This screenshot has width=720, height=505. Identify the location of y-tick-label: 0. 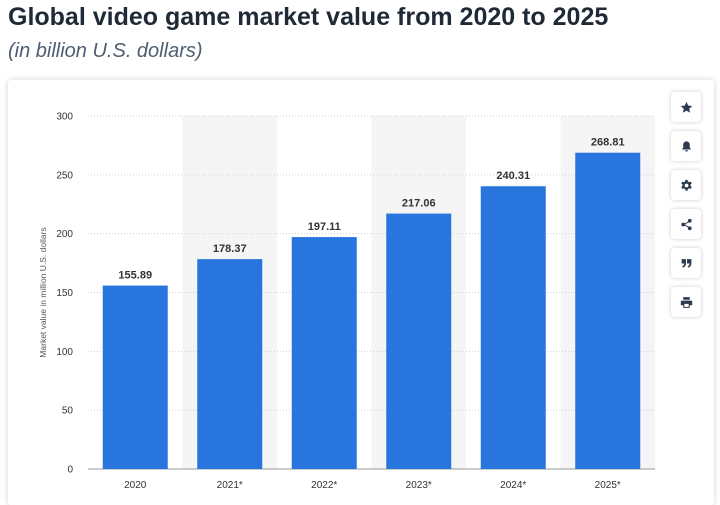
(70, 470).